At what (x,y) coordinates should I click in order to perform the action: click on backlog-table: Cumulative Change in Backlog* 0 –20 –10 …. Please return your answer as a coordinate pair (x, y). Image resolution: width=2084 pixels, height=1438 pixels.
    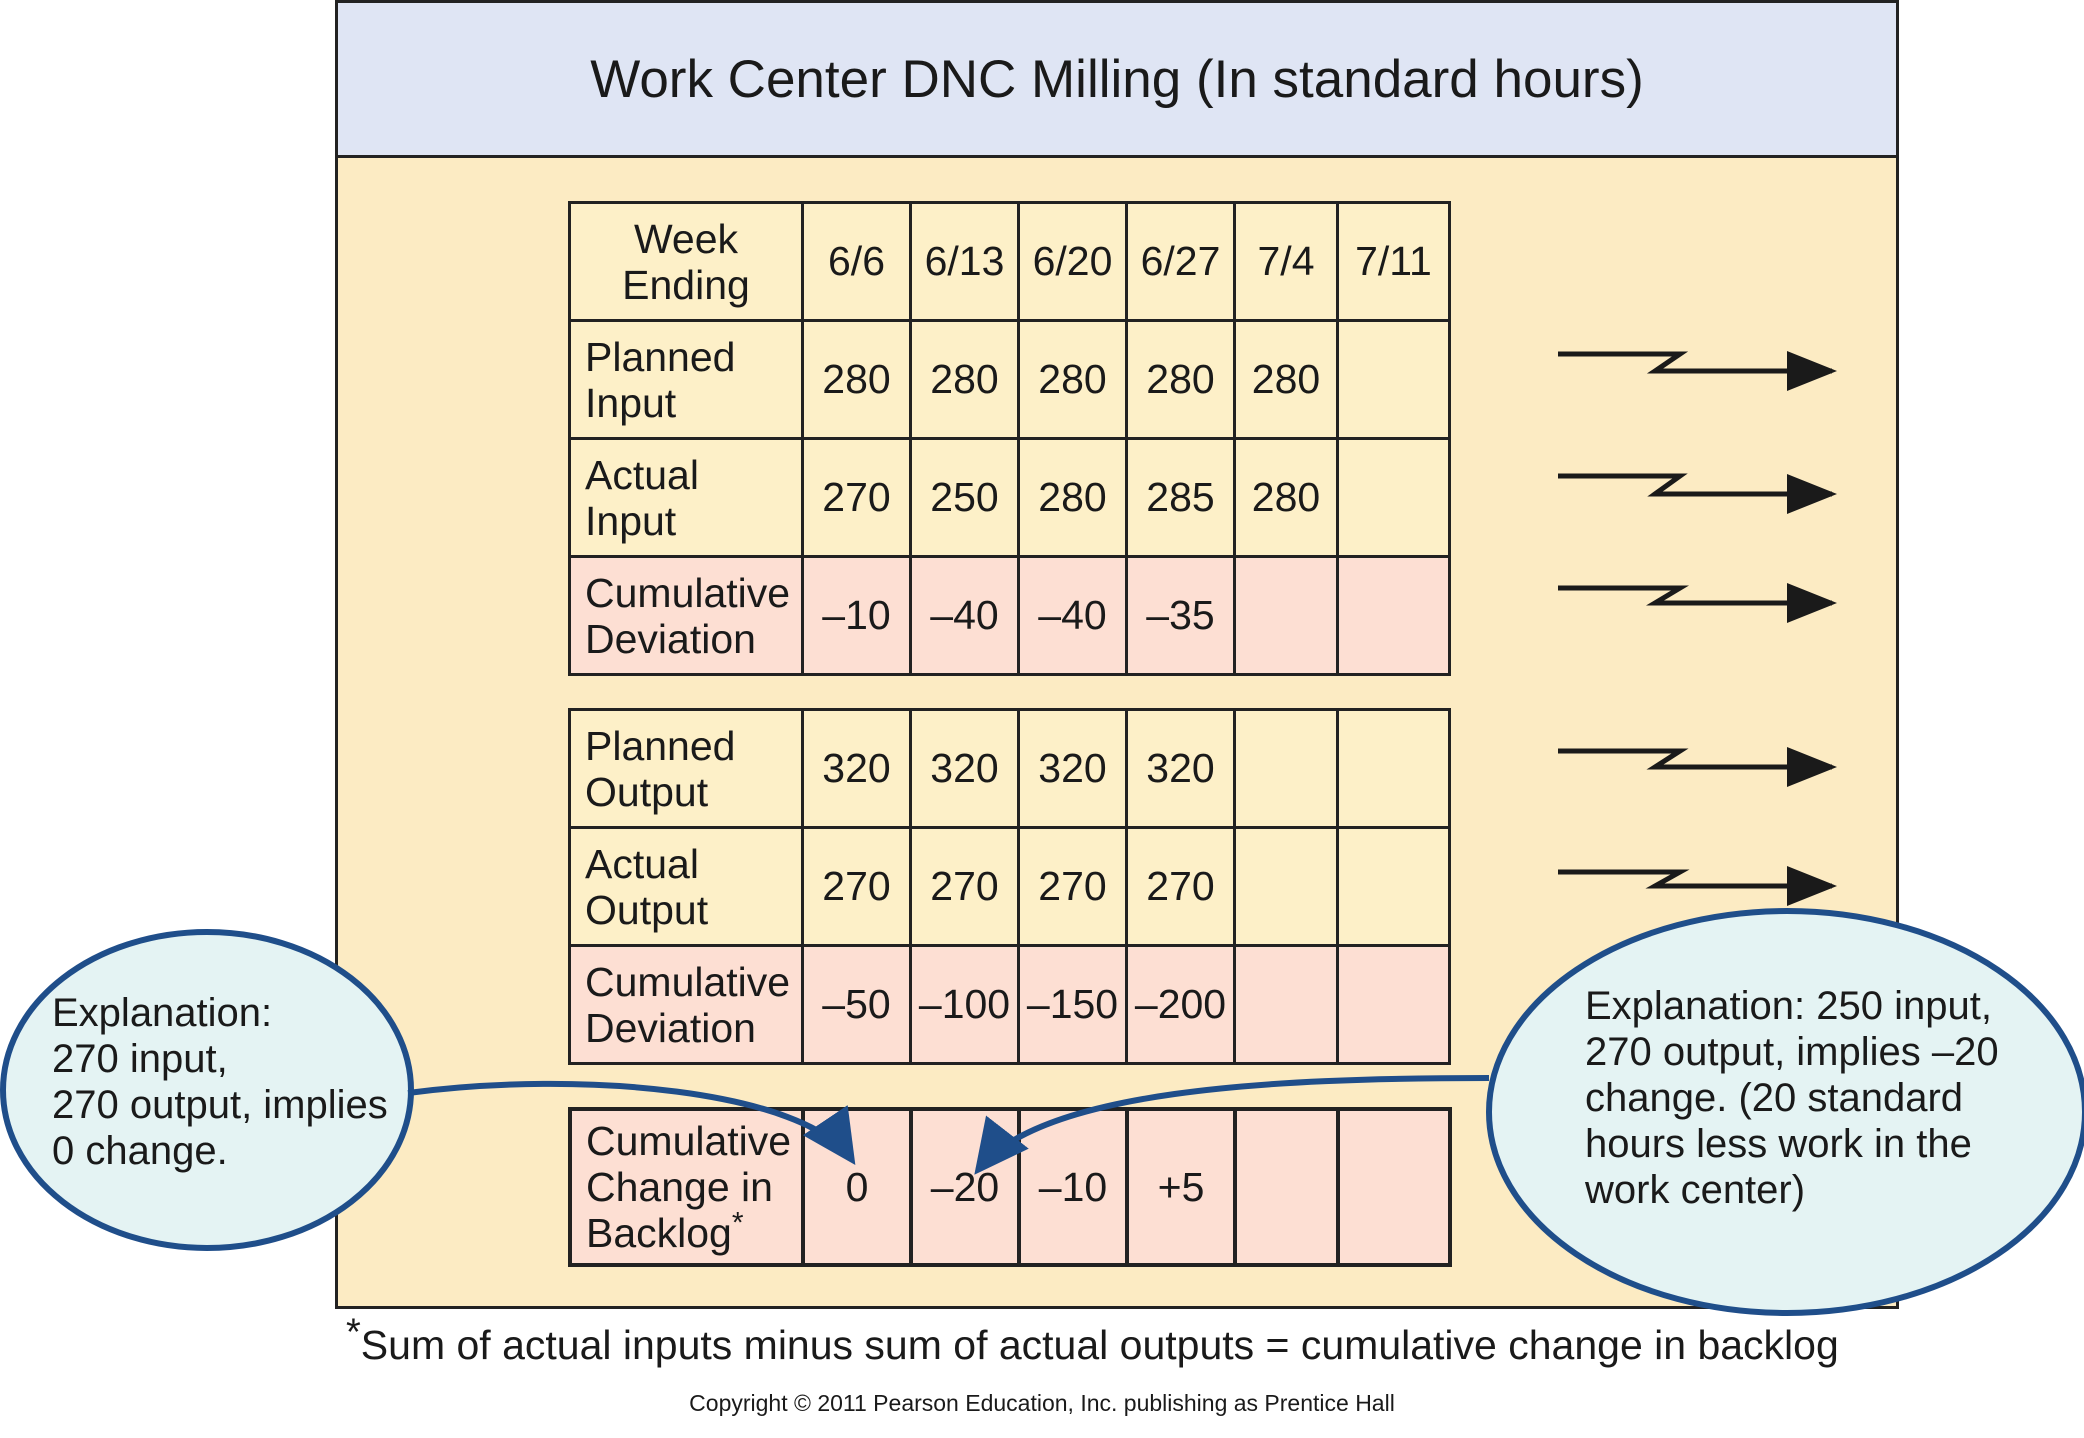
    Looking at the image, I should click on (1010, 1187).